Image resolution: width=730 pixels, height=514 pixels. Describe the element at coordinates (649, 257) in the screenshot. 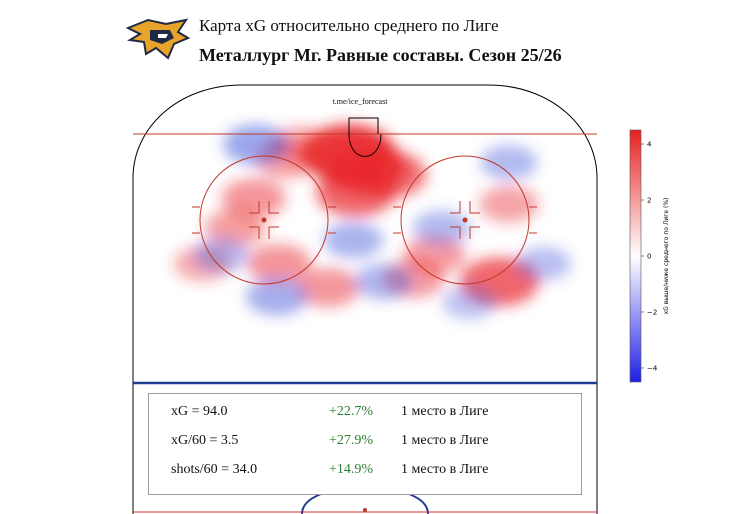

I see `colorbar-tick-label: 0` at that location.